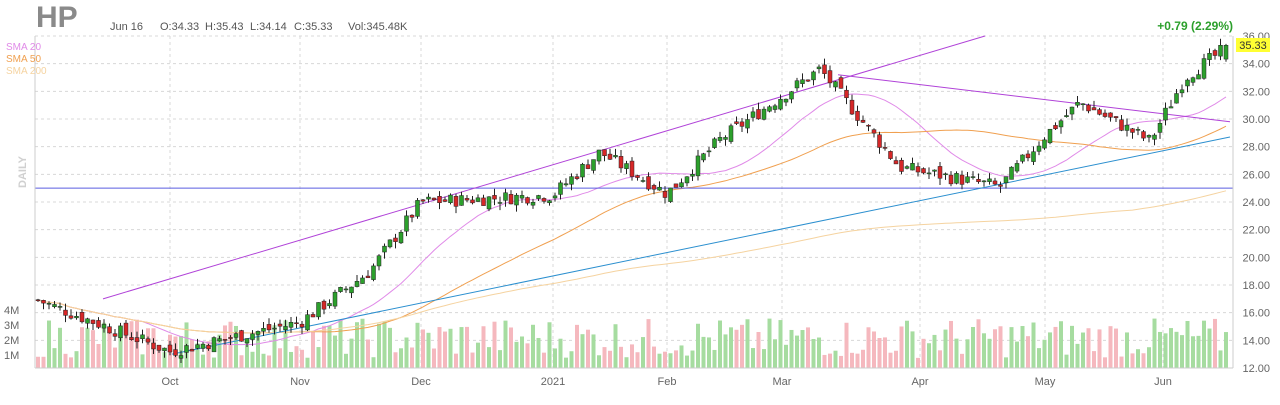 This screenshot has width=1280, height=405. What do you see at coordinates (1256, 92) in the screenshot?
I see `y-tick-label: 32.00` at bounding box center [1256, 92].